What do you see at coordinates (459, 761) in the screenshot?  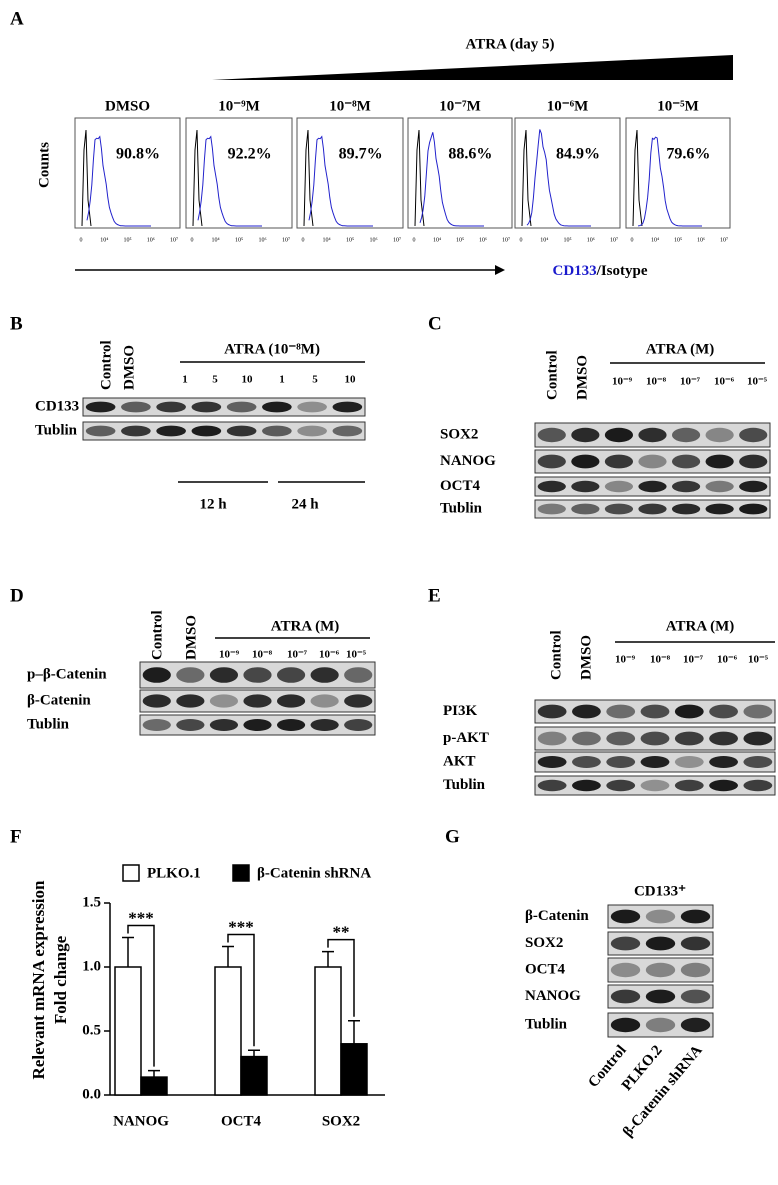 I see `row-label: AKT` at bounding box center [459, 761].